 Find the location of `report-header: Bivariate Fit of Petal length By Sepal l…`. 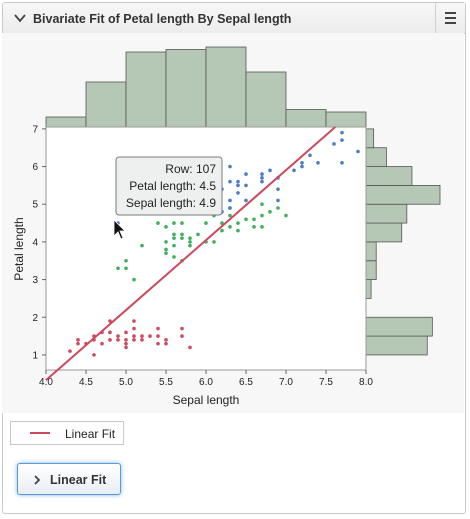

report-header: Bivariate Fit of Petal length By Sepal l… is located at coordinates (234, 18).